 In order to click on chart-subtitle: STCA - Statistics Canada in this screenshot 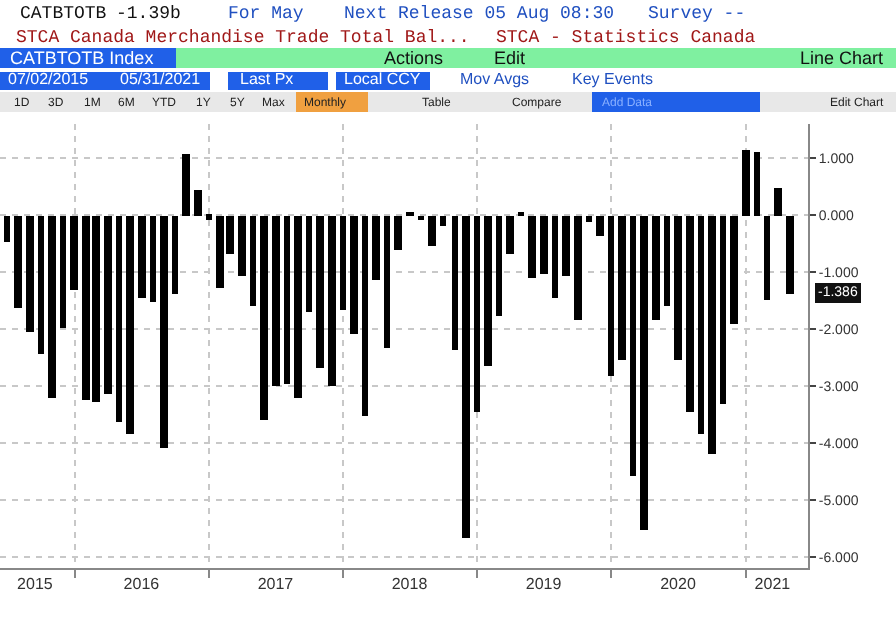, I will do `click(626, 38)`.